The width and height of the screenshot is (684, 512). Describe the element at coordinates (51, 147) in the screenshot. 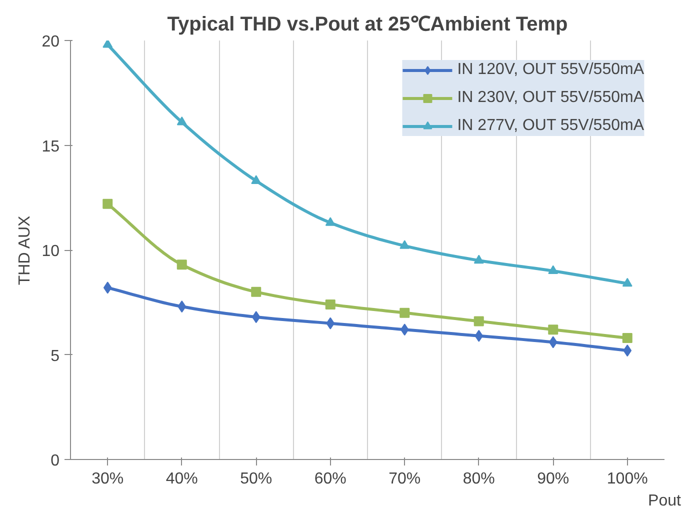

I see `y-tick-label: 15` at that location.